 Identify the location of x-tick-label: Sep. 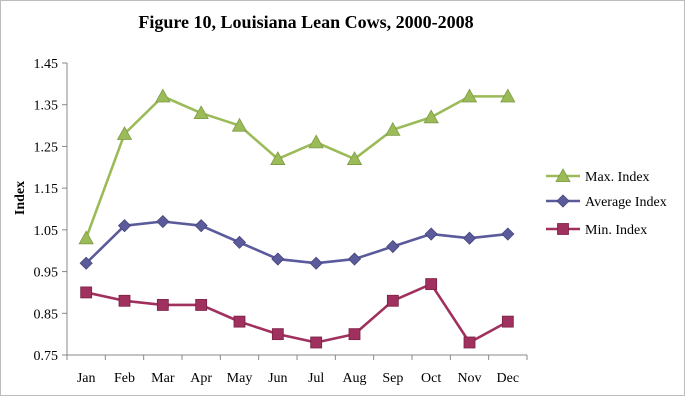
(392, 378).